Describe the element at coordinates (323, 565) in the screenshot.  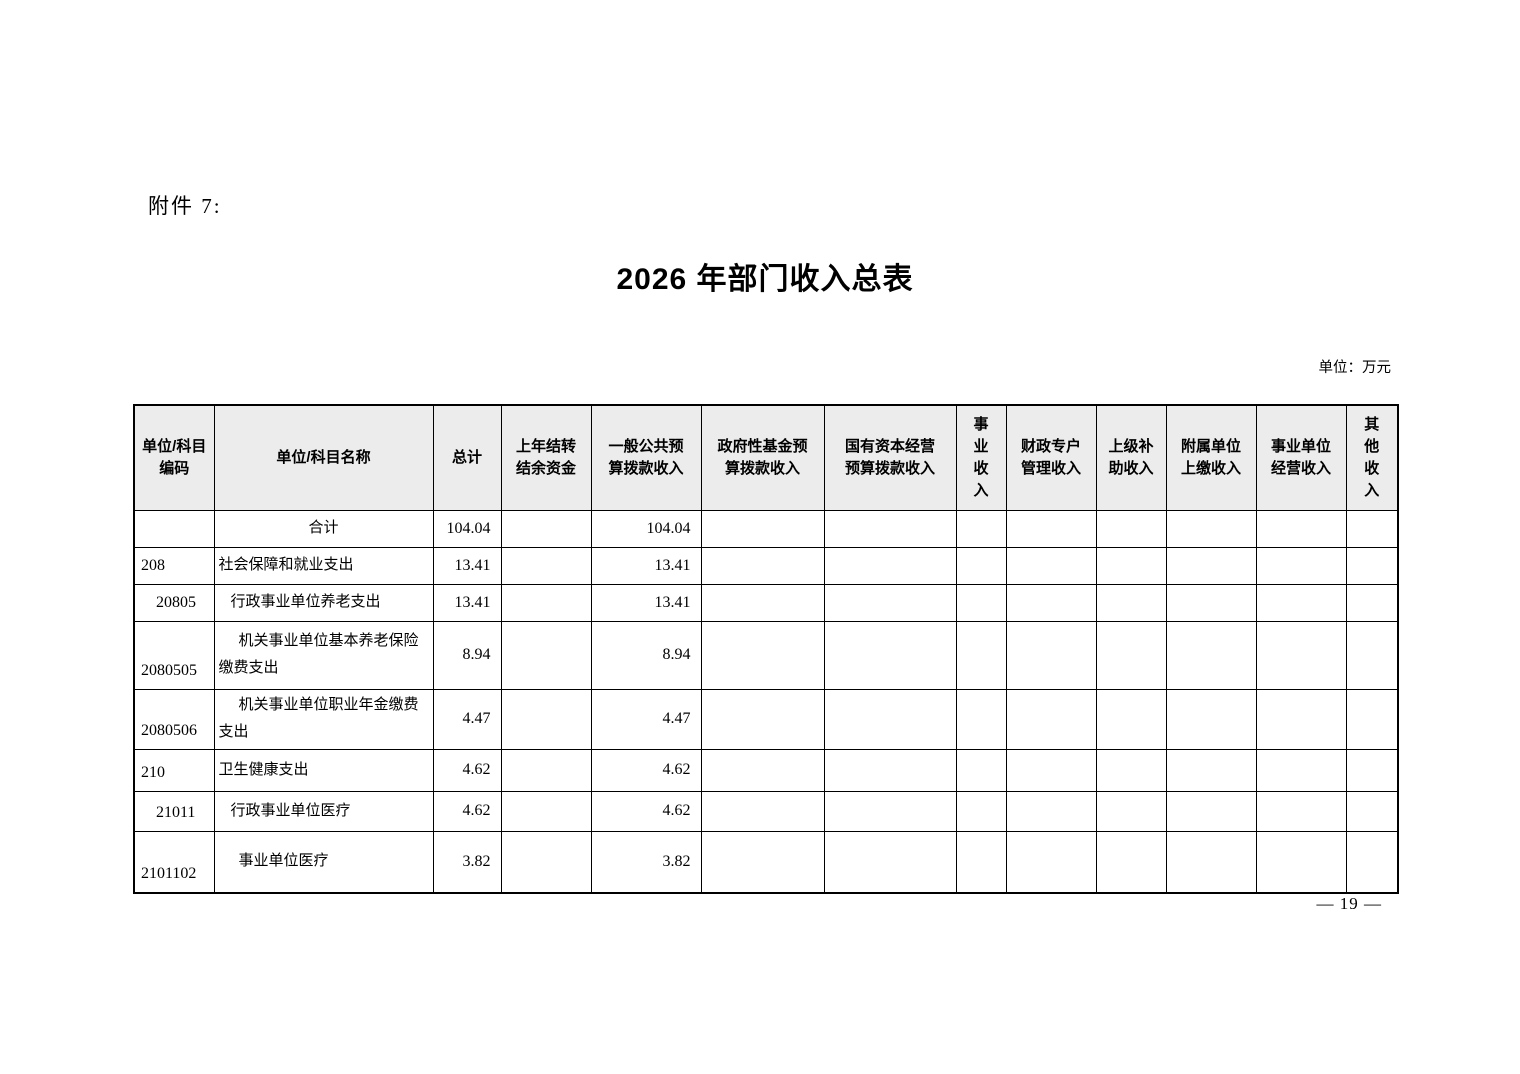
I see `cell-name: 社会保障和就业支出` at that location.